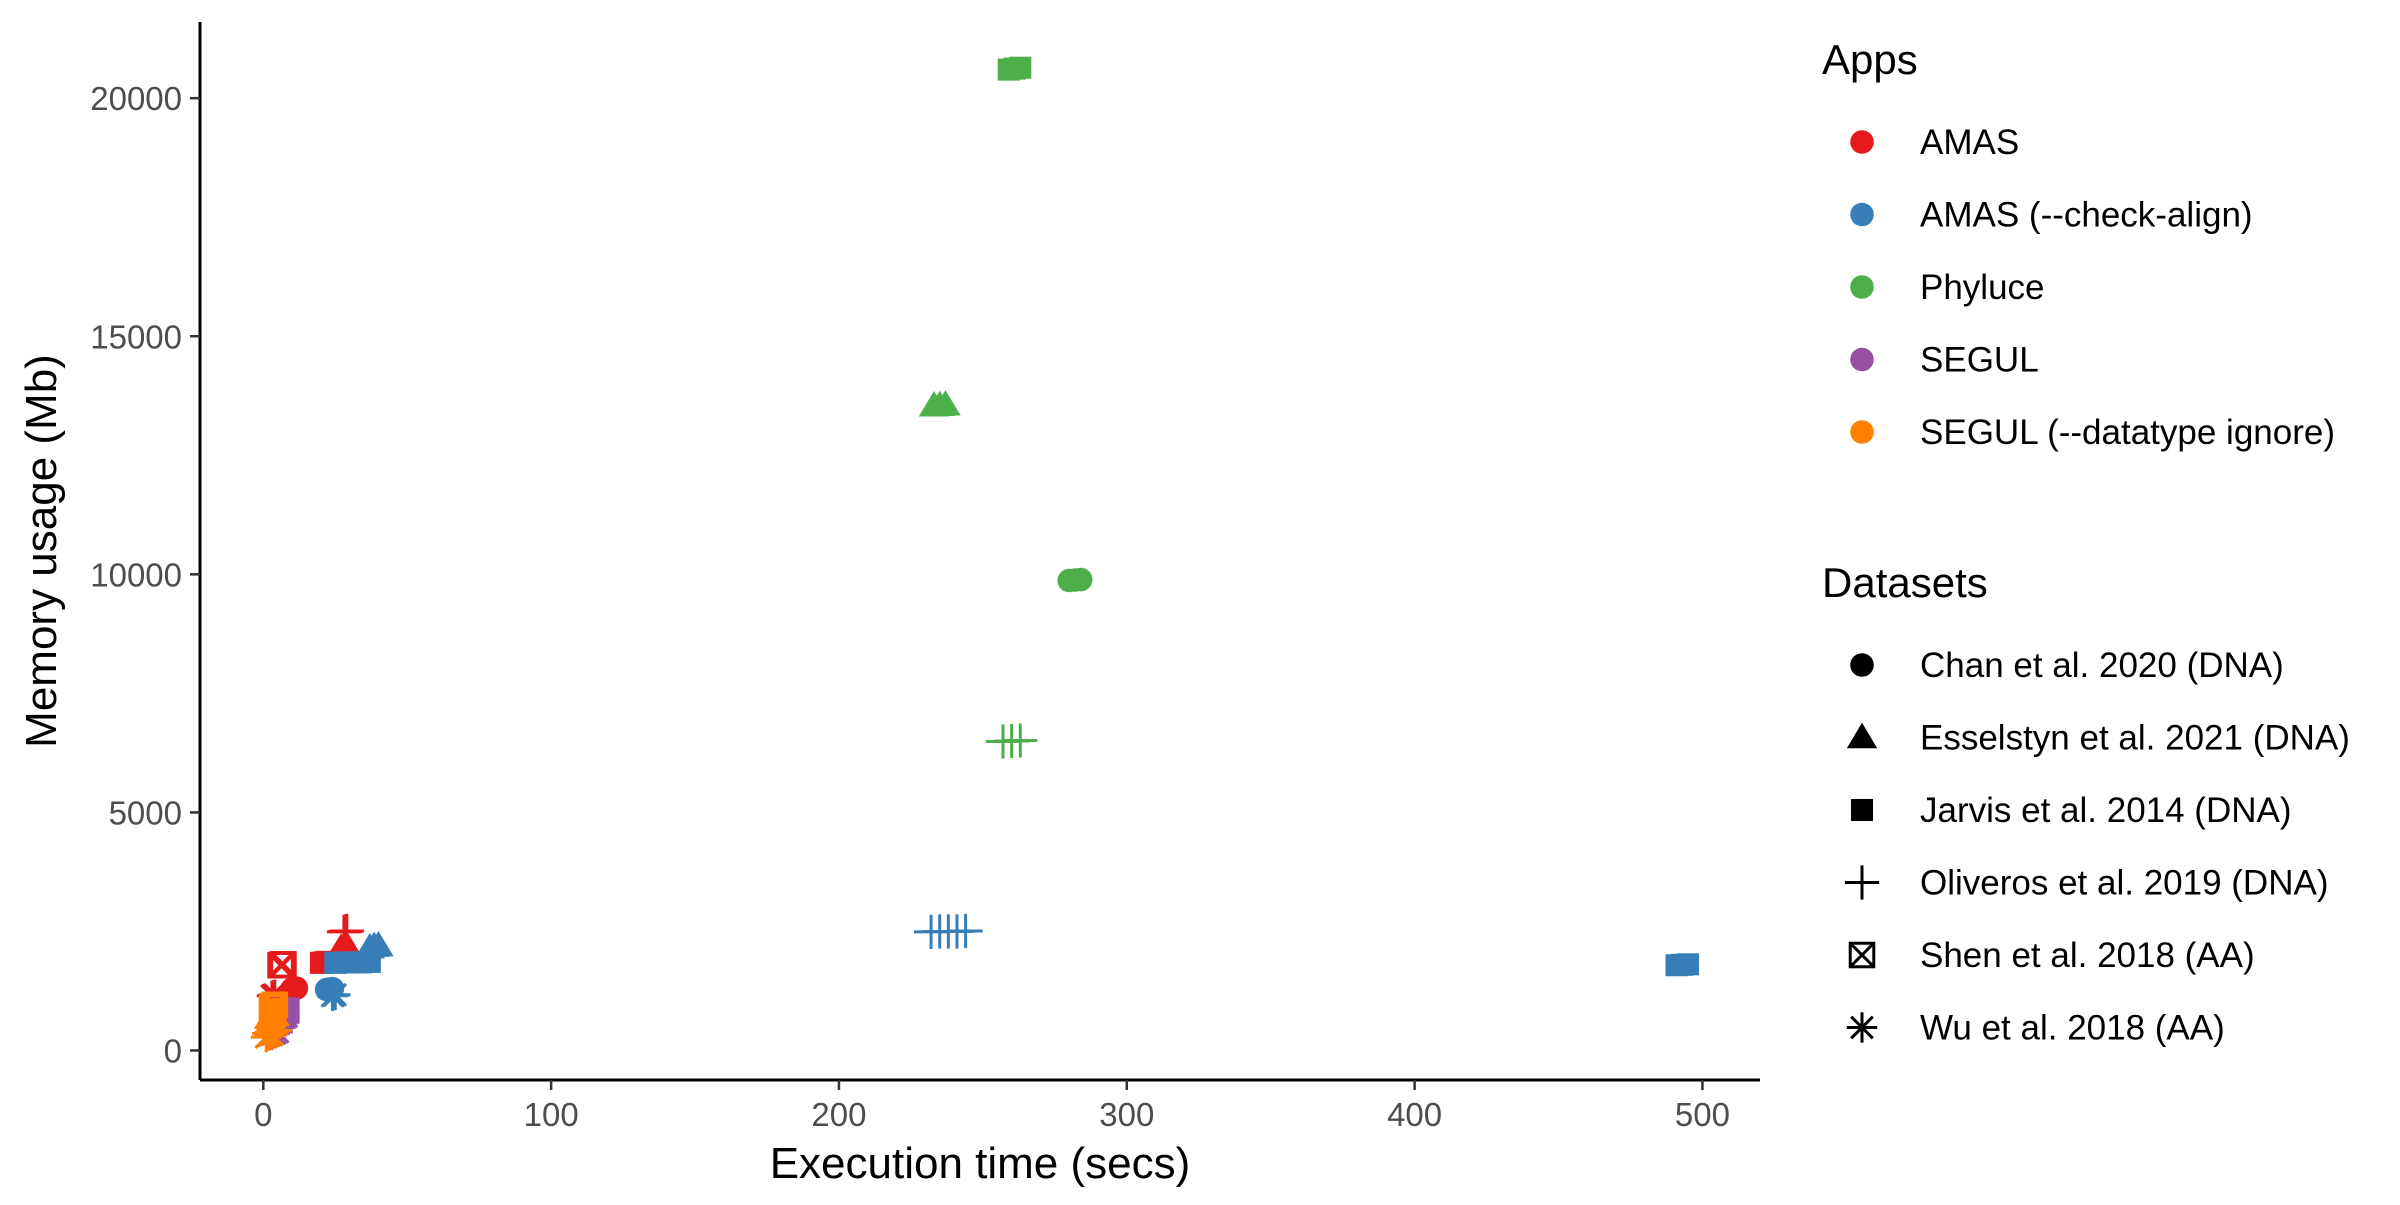  I want to click on x-tick-label: 400, so click(1414, 1114).